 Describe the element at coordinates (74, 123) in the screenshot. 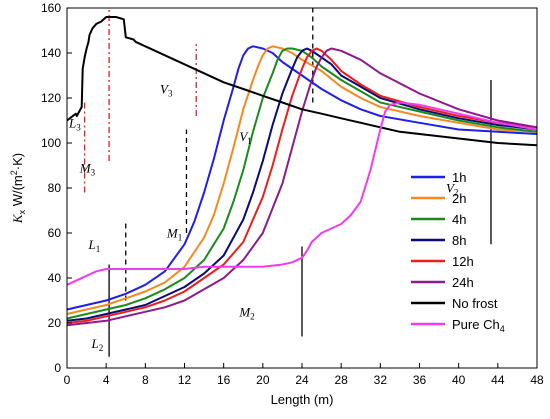

I see `annotation-label: L3` at that location.